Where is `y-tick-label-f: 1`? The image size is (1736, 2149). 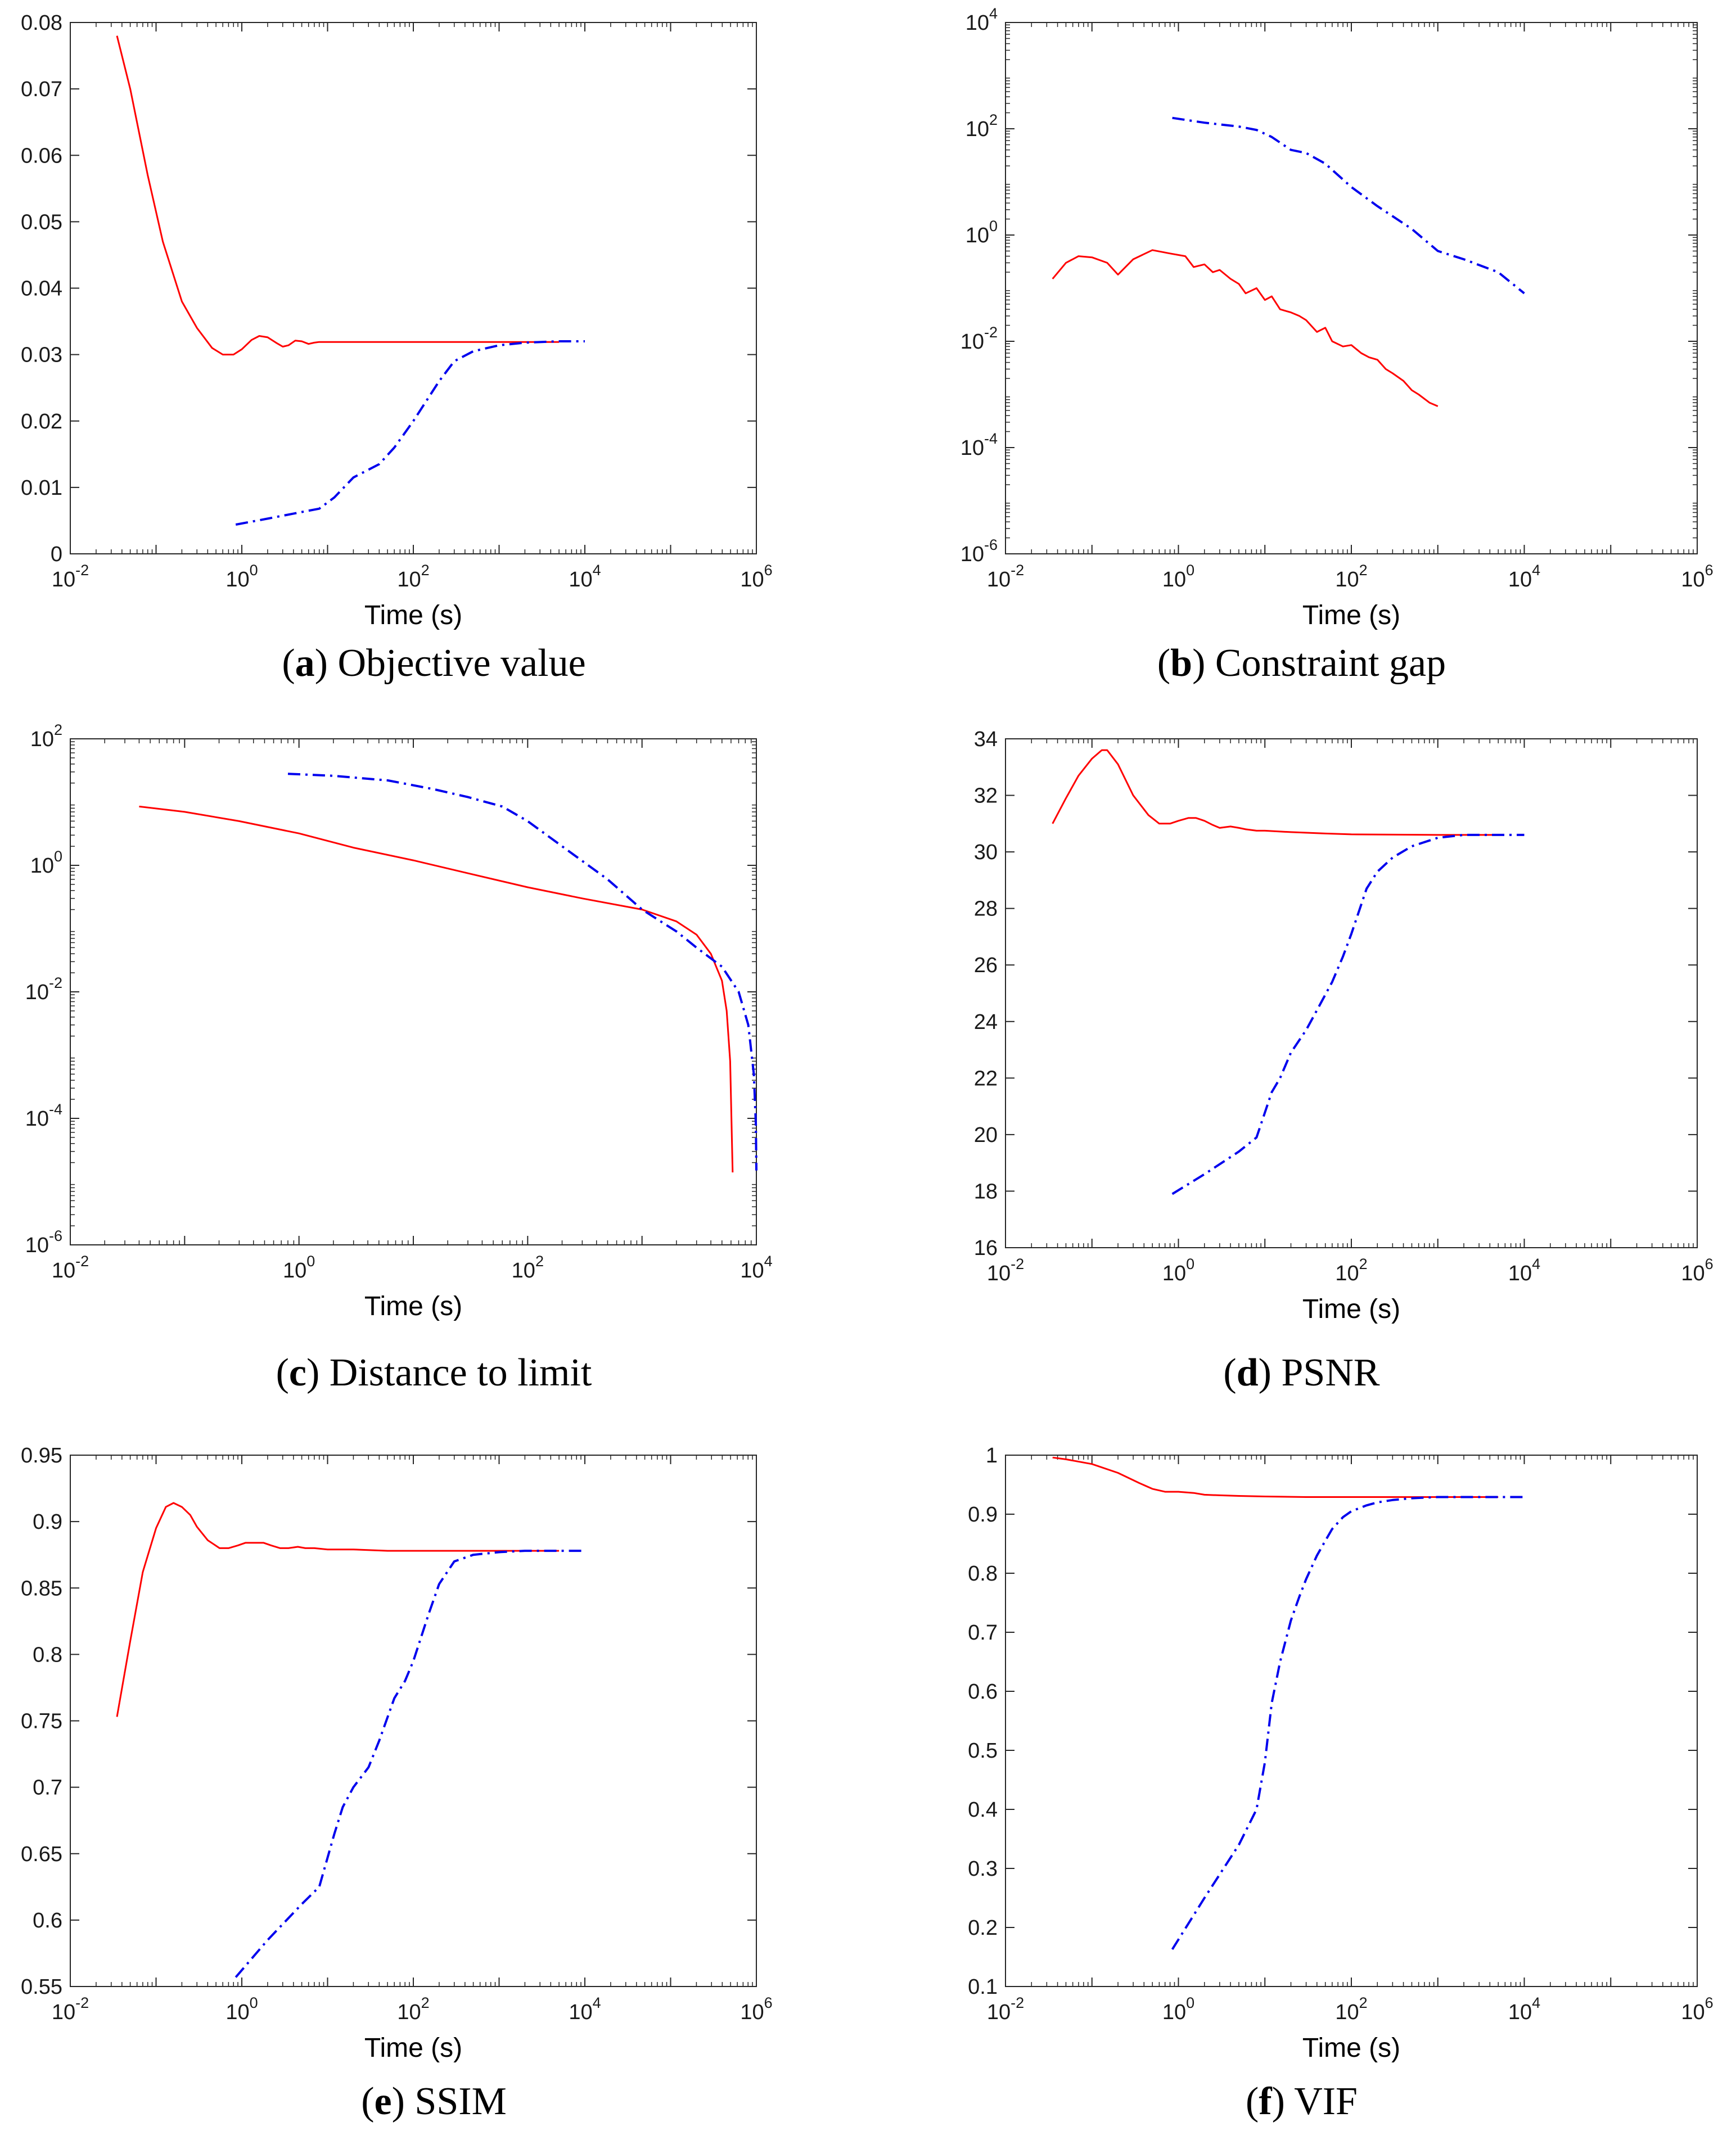 y-tick-label-f: 1 is located at coordinates (992, 1456).